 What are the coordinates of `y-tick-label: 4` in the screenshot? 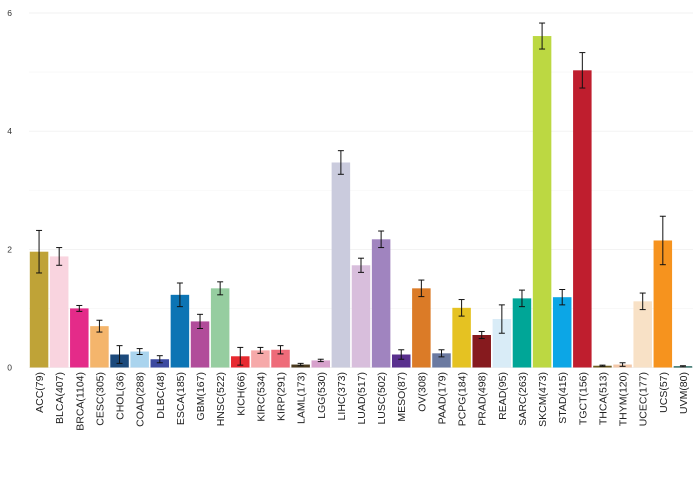 It's located at (9, 131).